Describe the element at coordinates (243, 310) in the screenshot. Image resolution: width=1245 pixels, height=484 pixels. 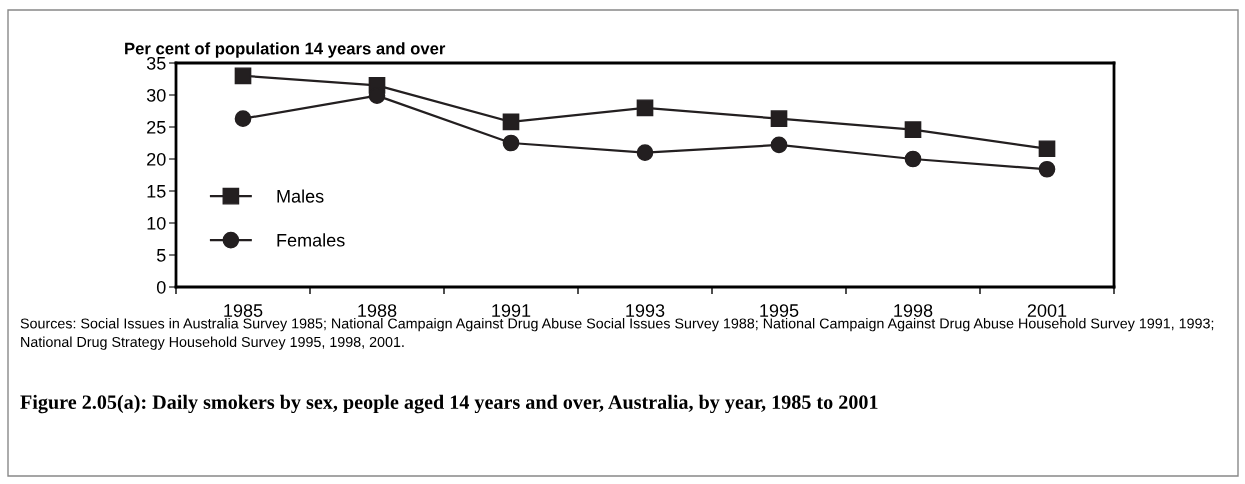
I see `x-tick-label: 1985` at that location.